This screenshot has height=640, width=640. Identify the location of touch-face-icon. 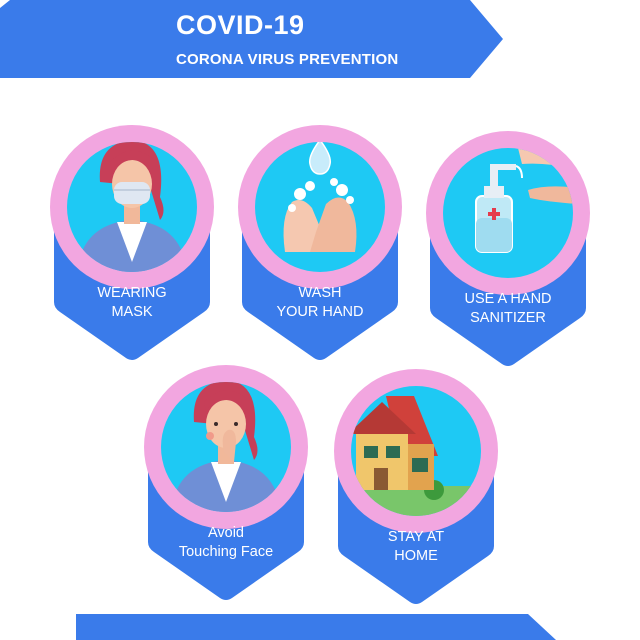
(226, 447).